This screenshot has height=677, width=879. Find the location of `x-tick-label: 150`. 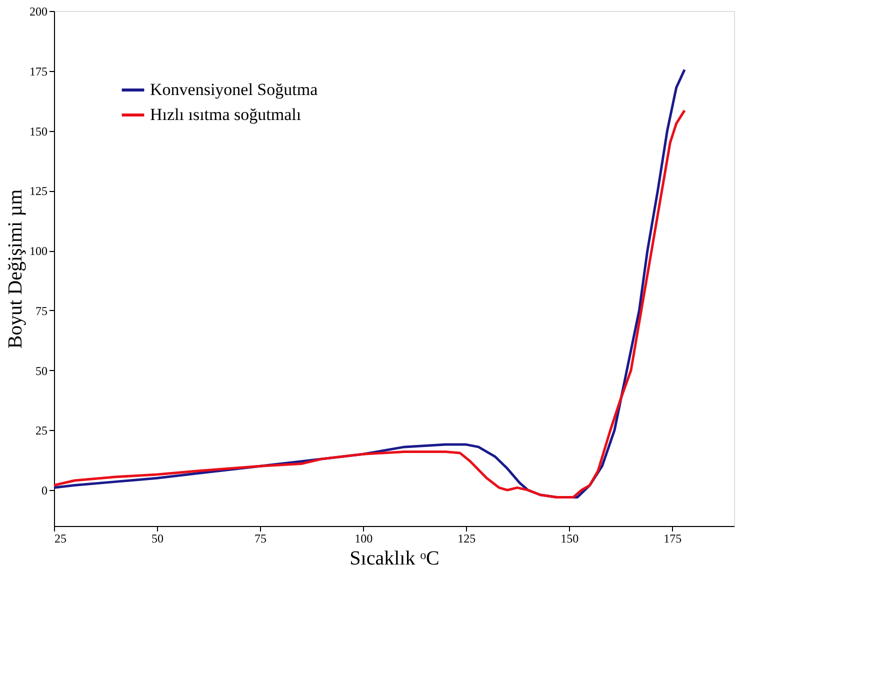

x-tick-label: 150 is located at coordinates (569, 539).